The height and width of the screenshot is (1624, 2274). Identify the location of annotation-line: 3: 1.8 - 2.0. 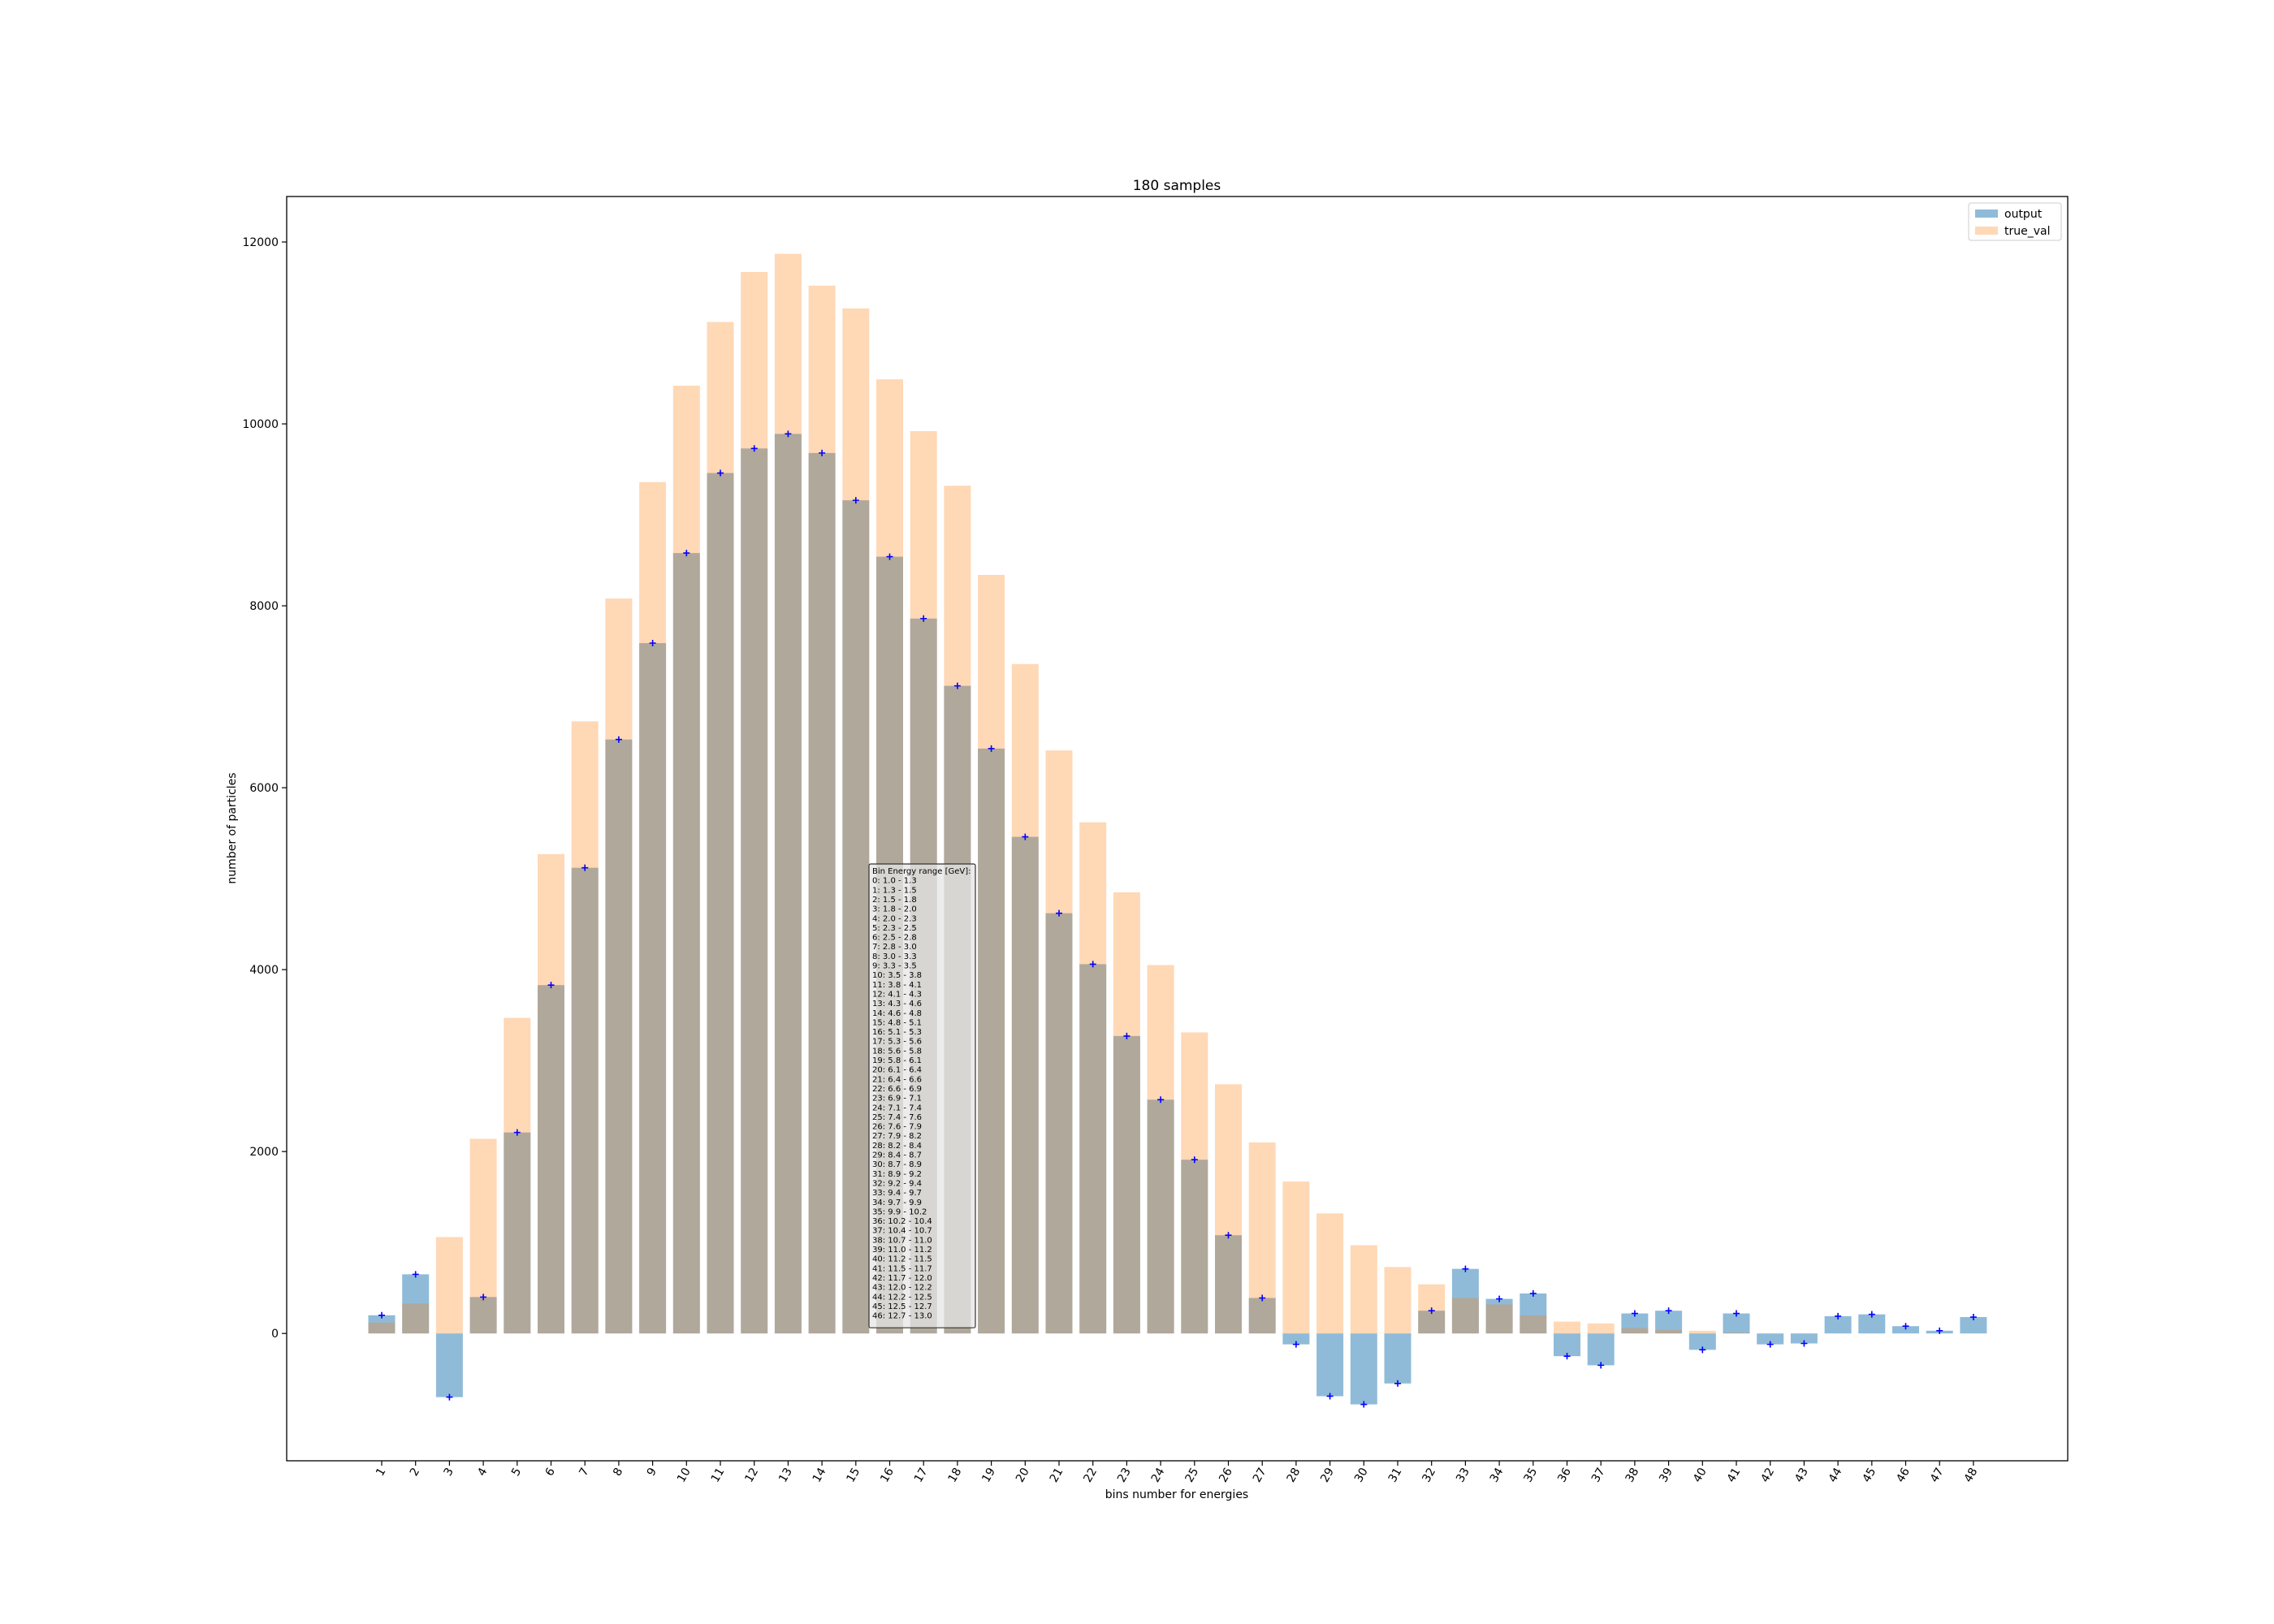
(895, 909).